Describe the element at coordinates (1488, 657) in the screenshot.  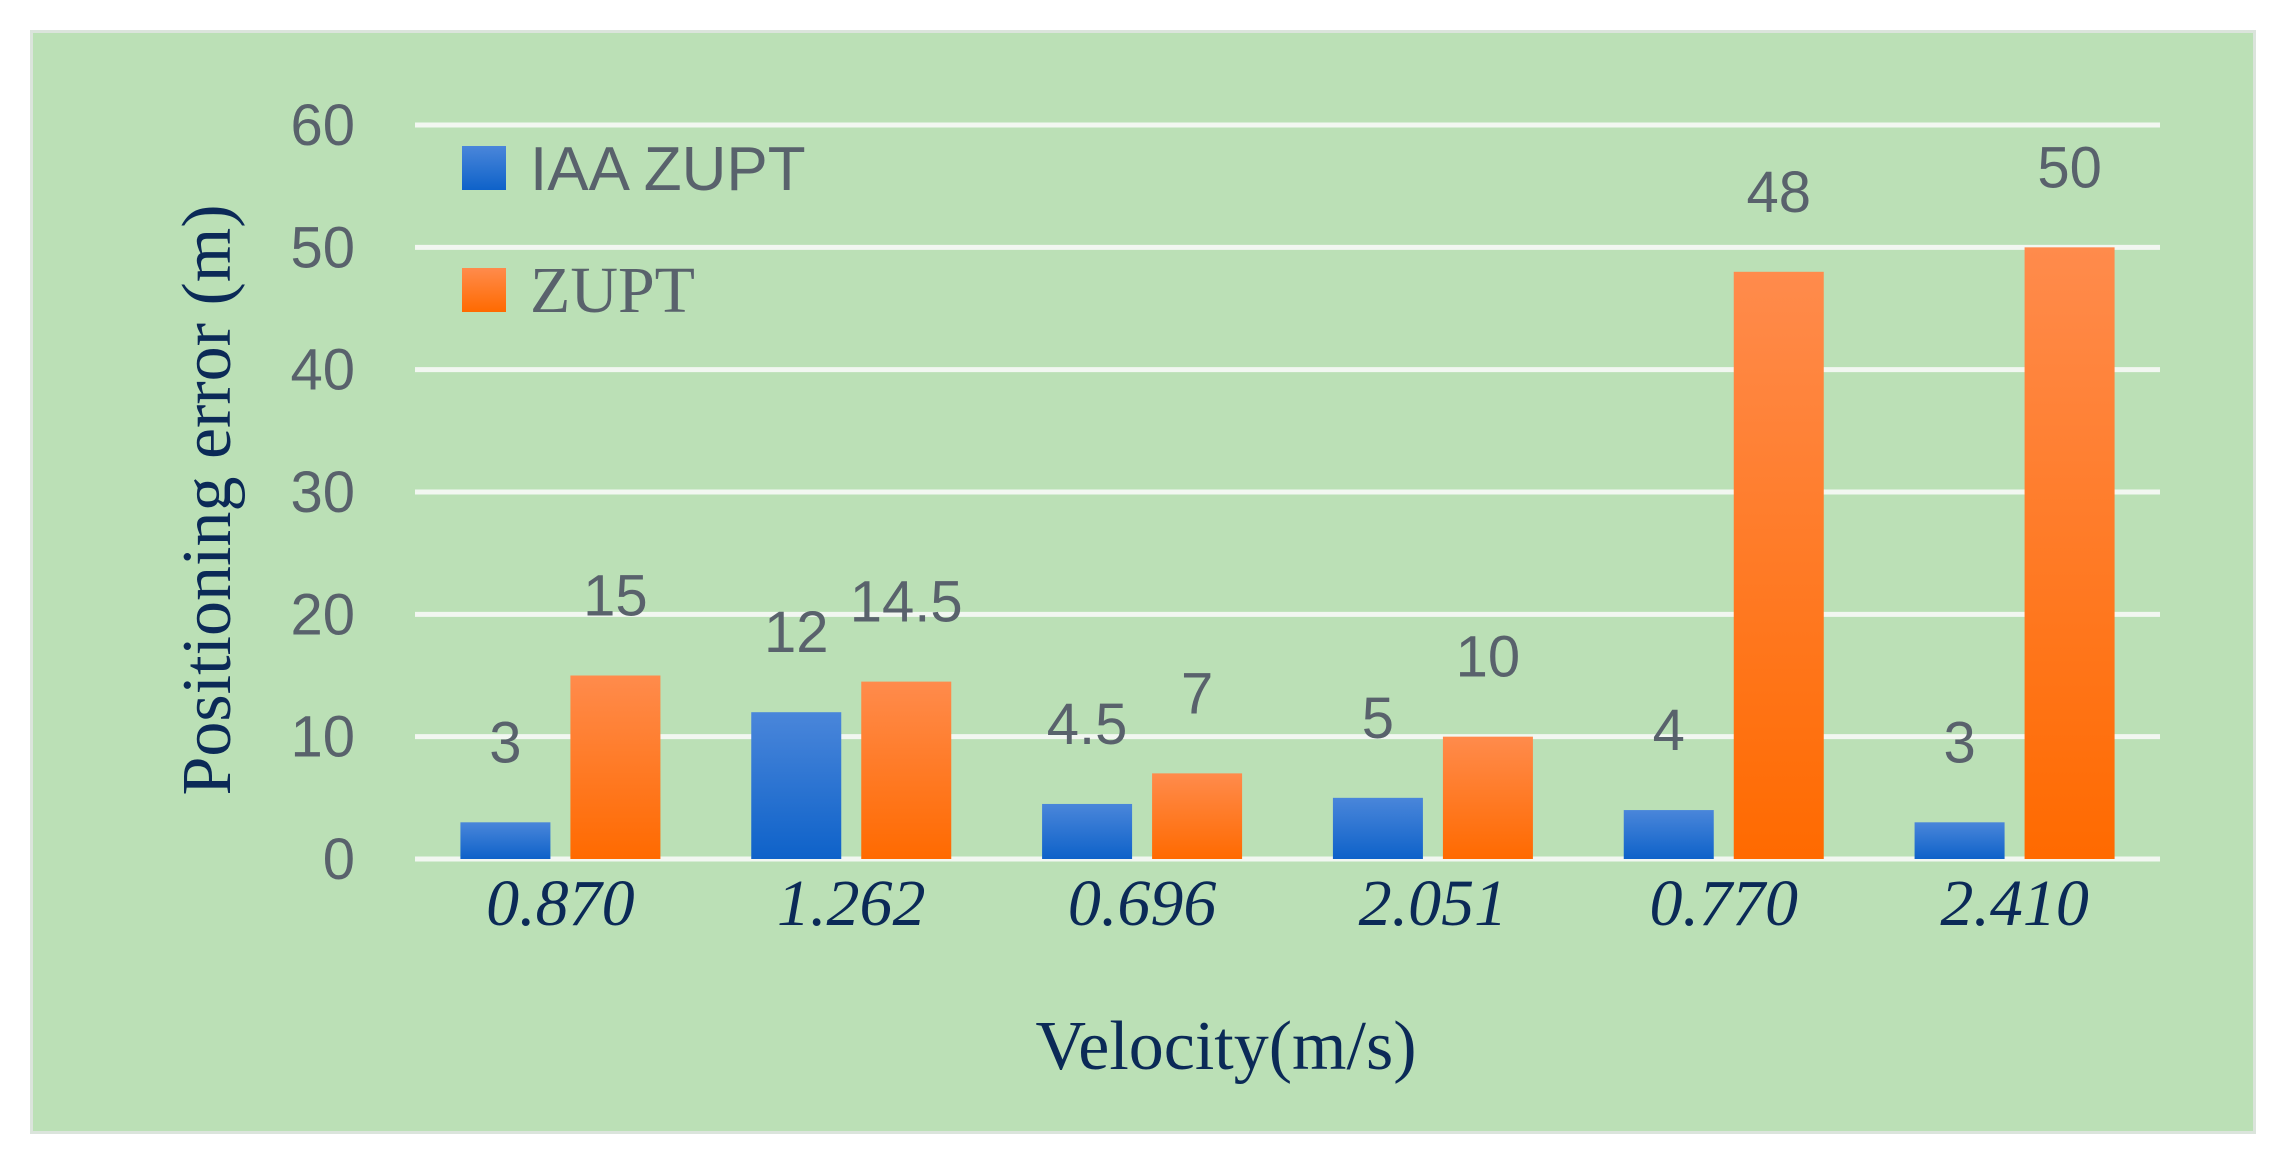
I see `data-label-zupt: 10` at that location.